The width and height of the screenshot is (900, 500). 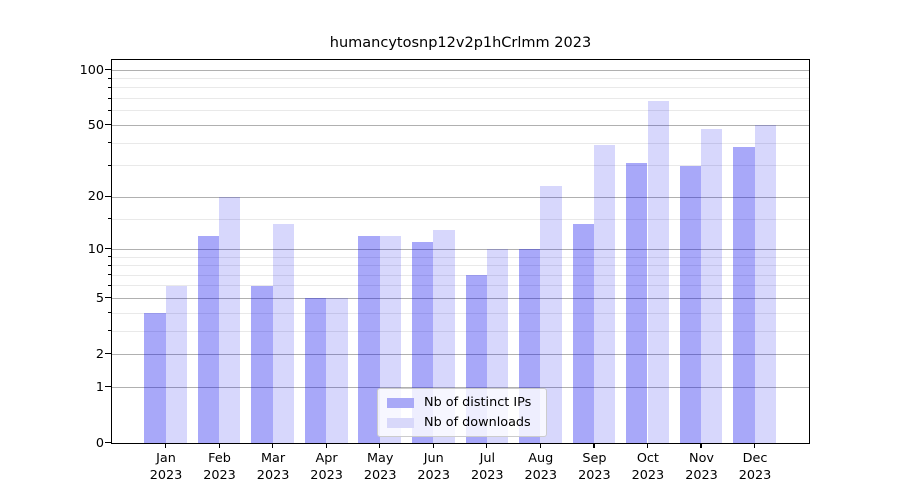 I want to click on xtick-mar-2023, so click(x=273, y=445).